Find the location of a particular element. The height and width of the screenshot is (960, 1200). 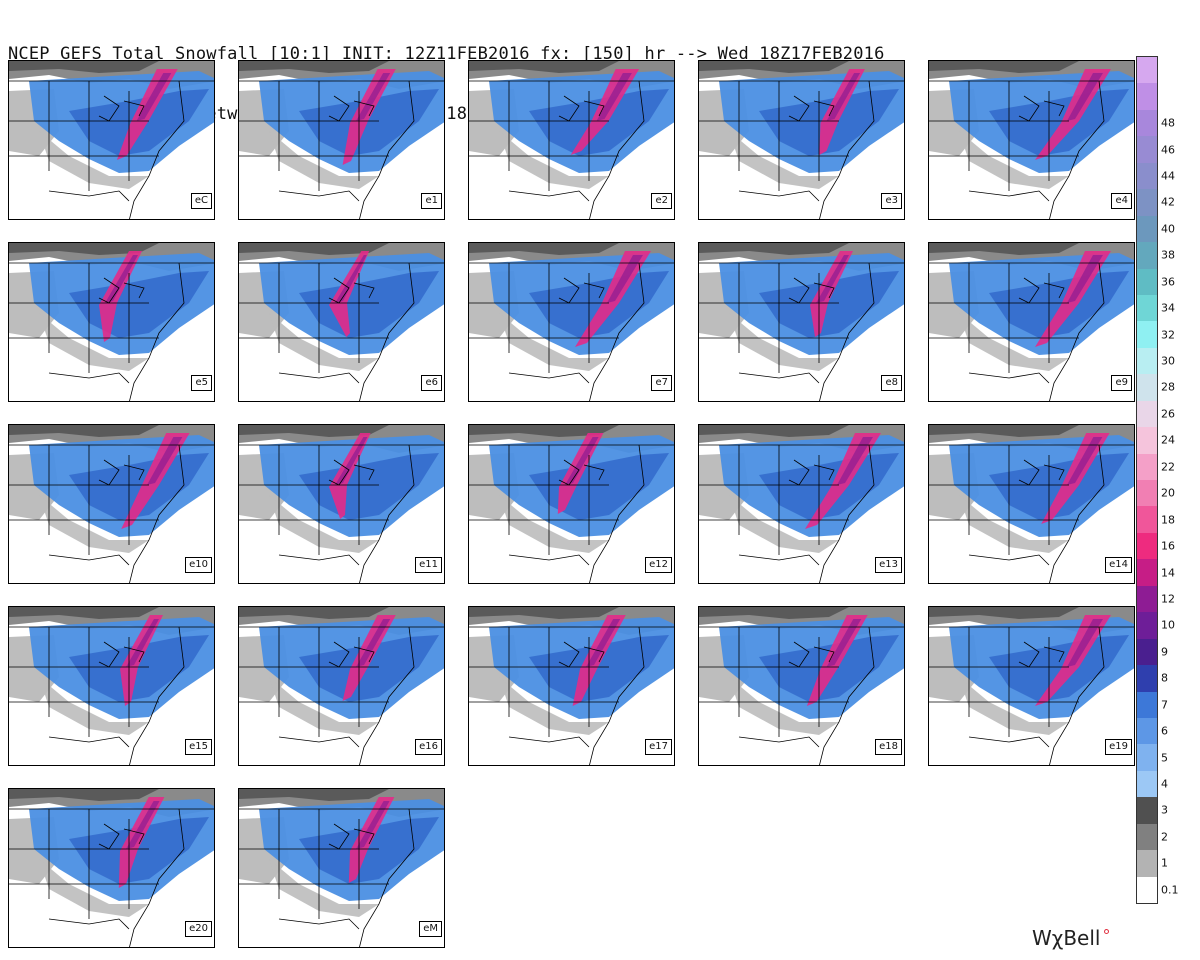

colorbar-tick-label: 16 is located at coordinates (1168, 546).